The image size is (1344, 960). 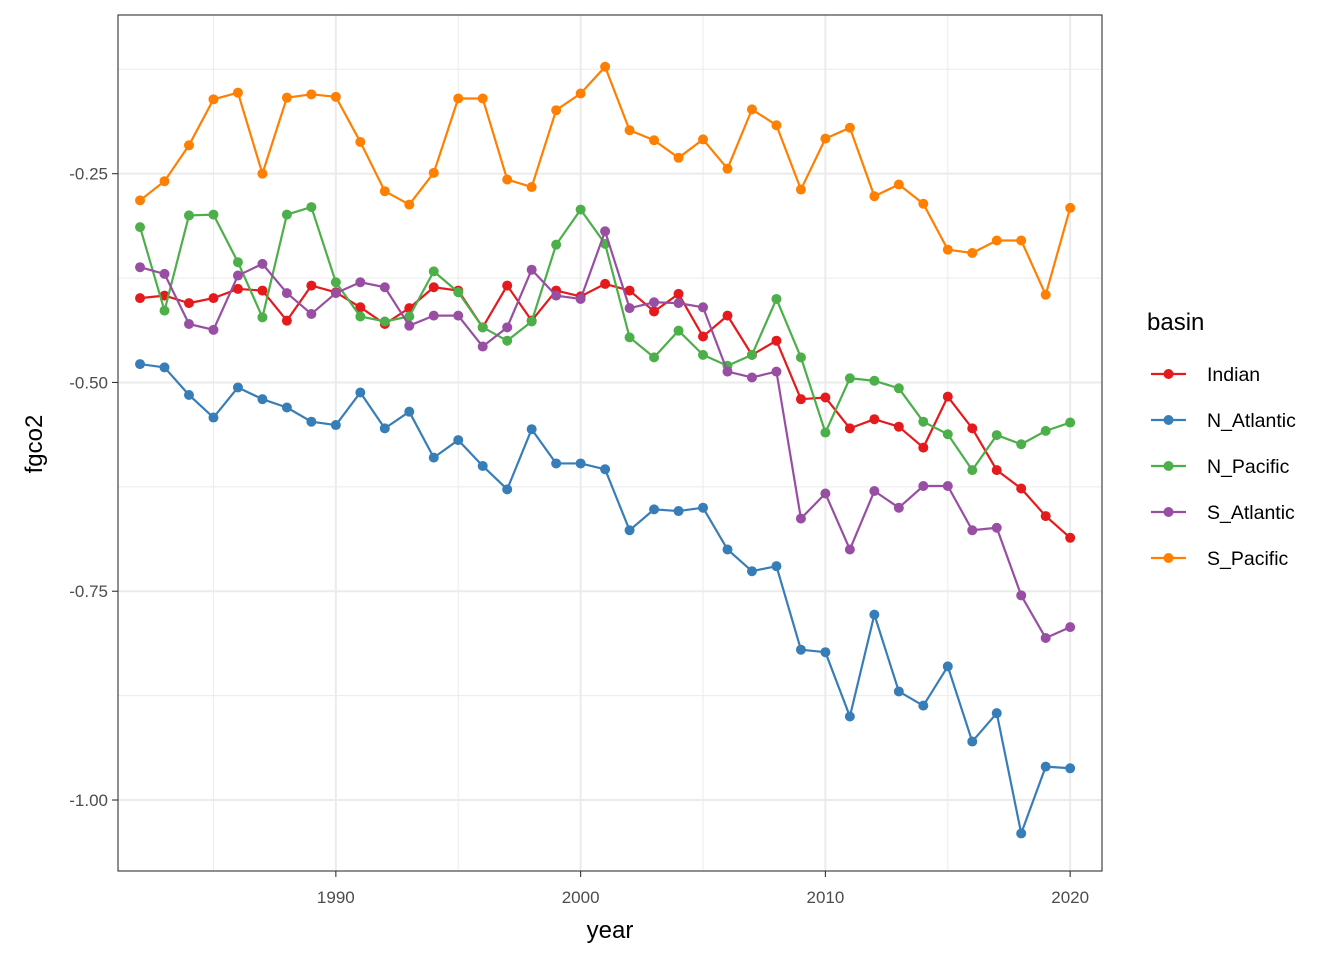 I want to click on legend-item-n-pacific: N_Pacific, so click(x=1220, y=467).